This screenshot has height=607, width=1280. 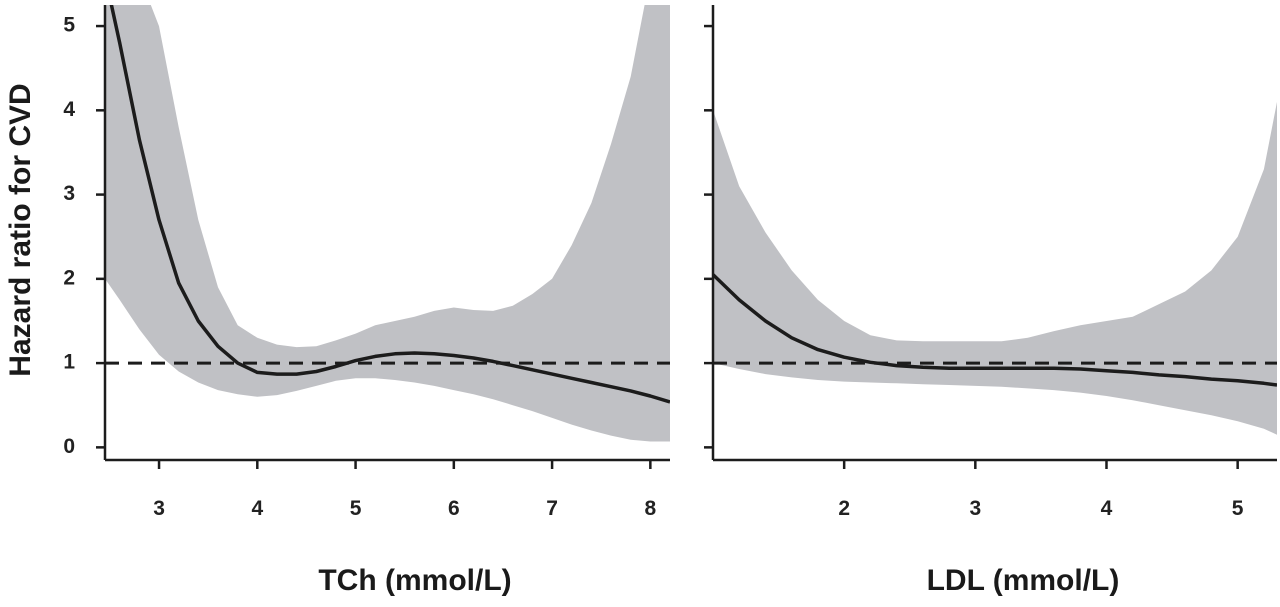 I want to click on ldl-x-axis-title: LDL (mmol/L), so click(x=1023, y=580).